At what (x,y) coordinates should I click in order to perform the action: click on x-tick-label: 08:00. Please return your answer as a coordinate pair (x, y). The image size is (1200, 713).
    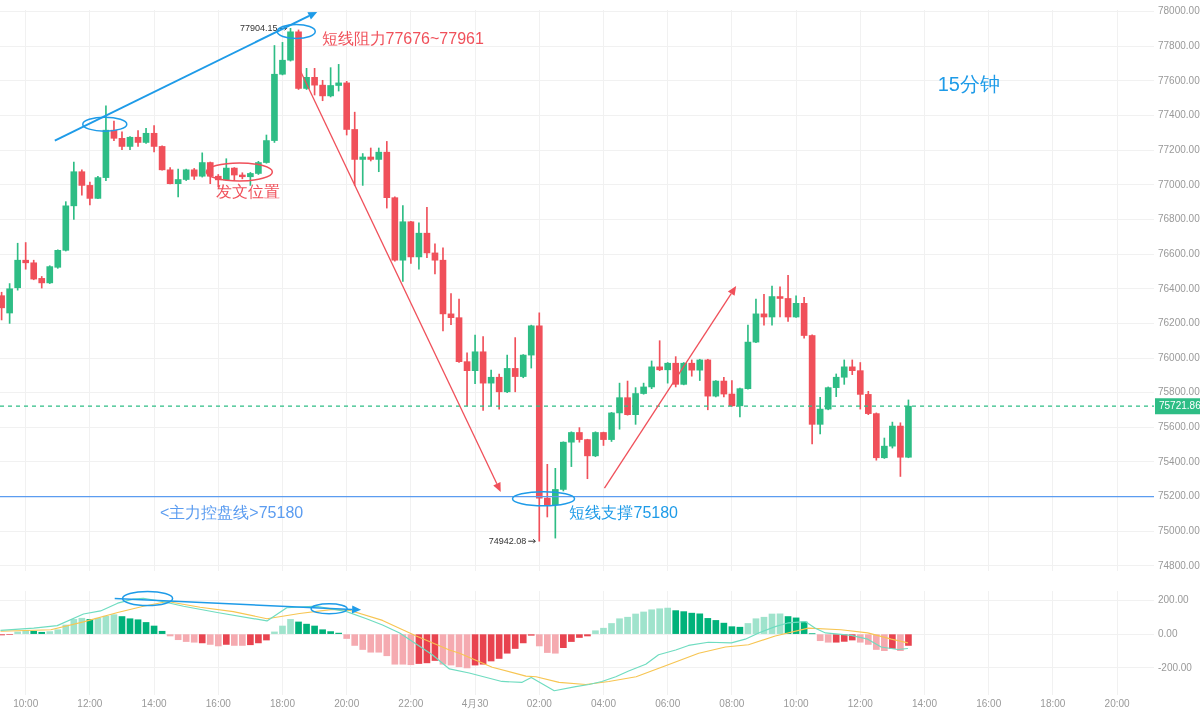
    Looking at the image, I should click on (732, 703).